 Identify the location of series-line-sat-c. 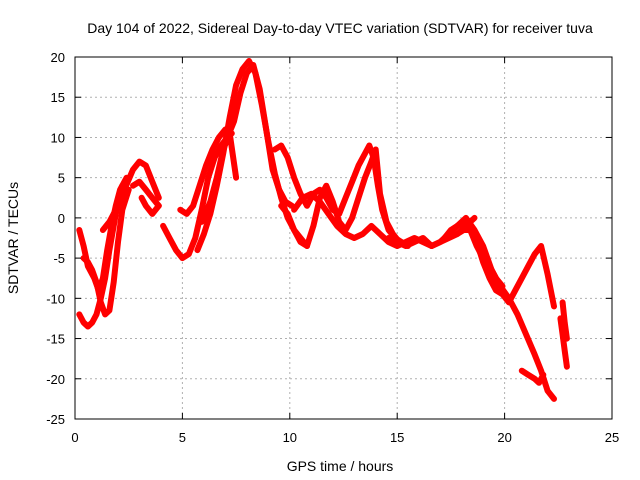
(106, 252).